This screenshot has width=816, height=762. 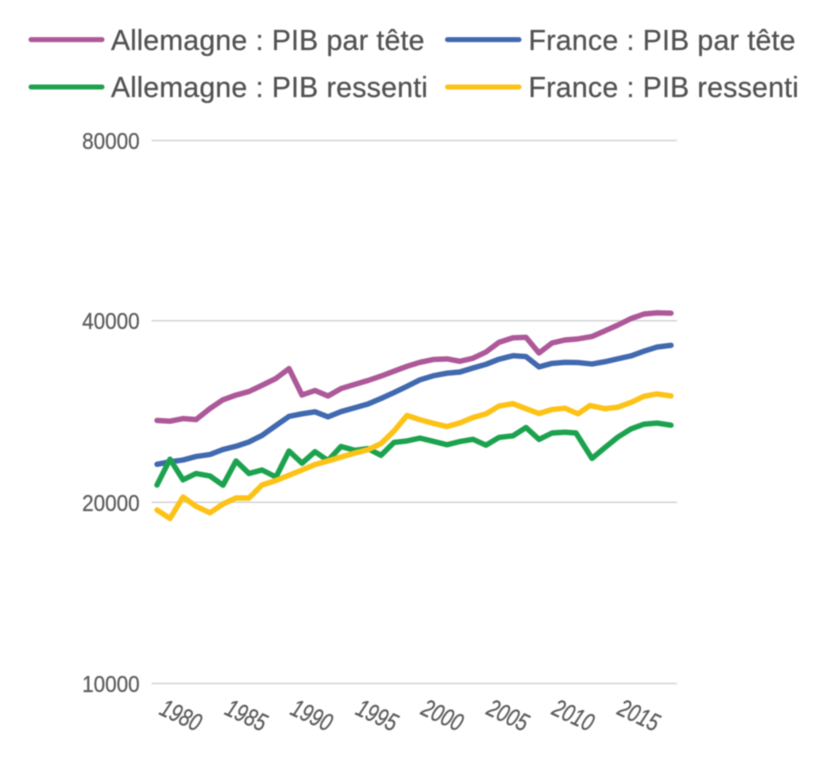 What do you see at coordinates (268, 41) in the screenshot?
I see `svg-text: Allemagne : PIB par tête` at bounding box center [268, 41].